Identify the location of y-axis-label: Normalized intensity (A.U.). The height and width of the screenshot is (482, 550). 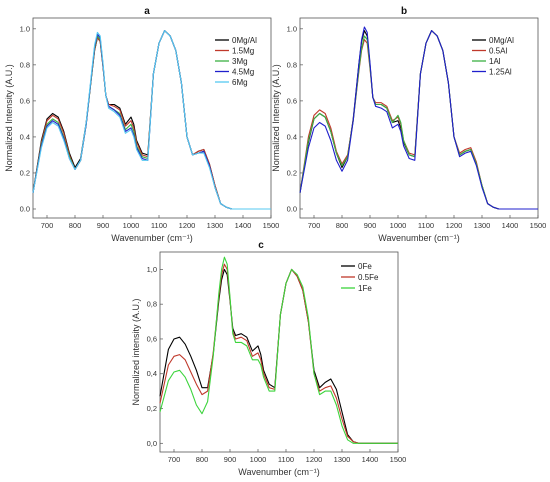
(136, 351).